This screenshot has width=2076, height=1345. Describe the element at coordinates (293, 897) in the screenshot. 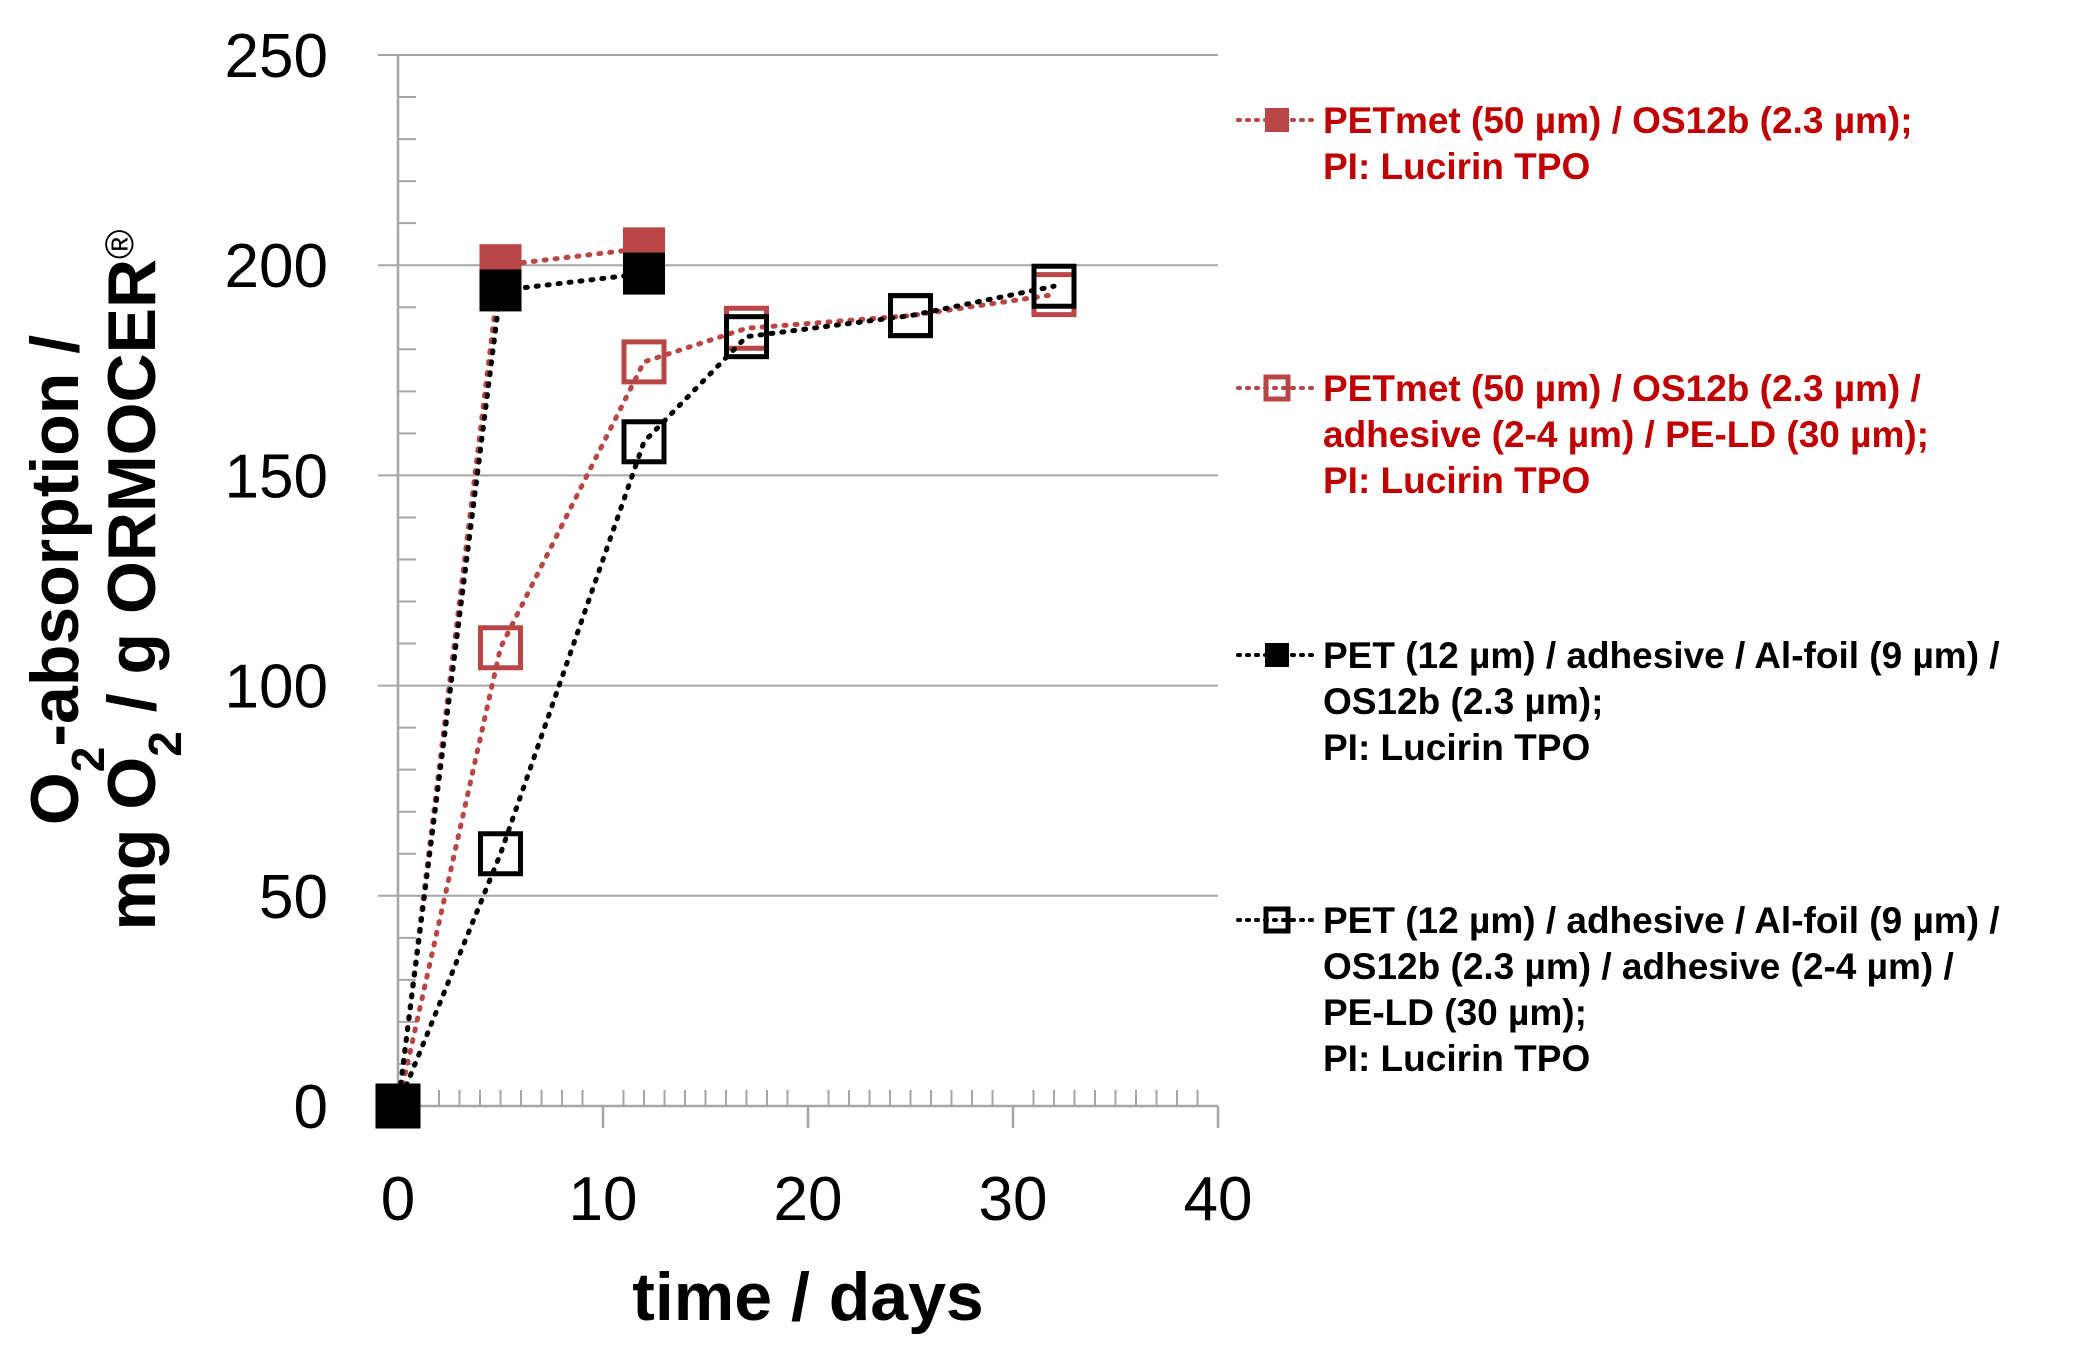

I see `y-tick-label-50: 50` at that location.